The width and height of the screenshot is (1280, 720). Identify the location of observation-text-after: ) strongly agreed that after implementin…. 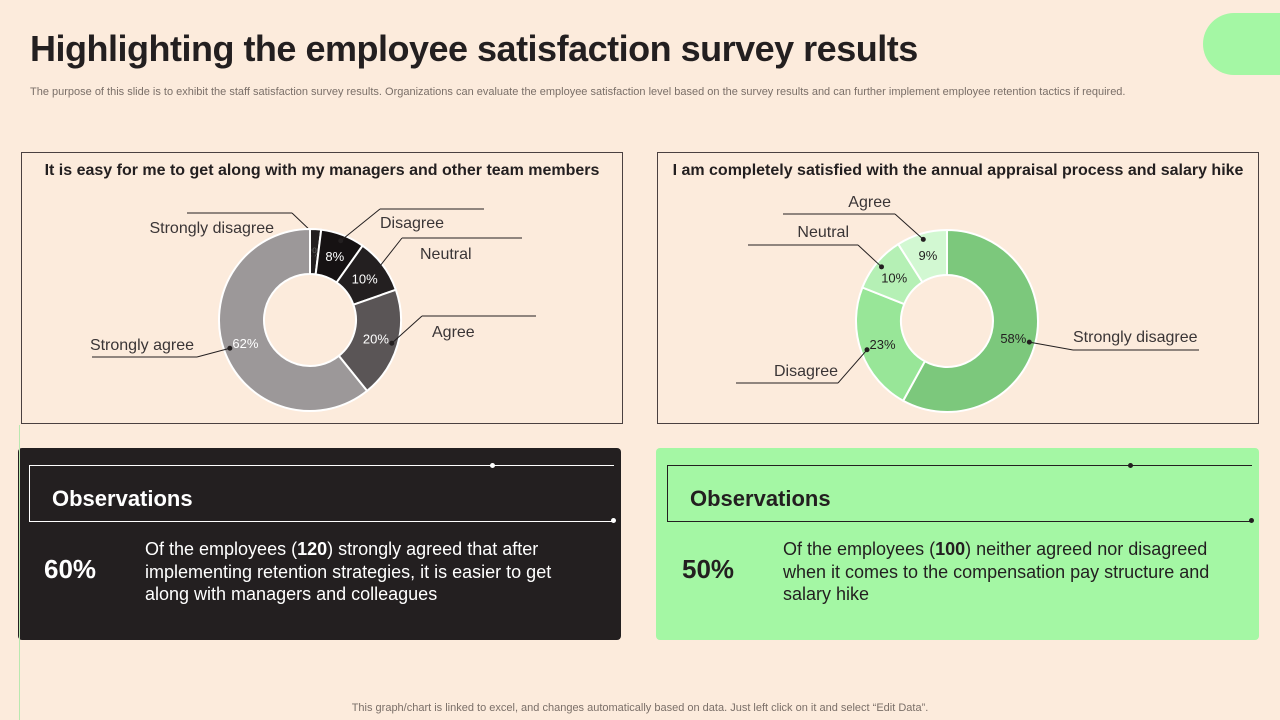
(348, 571).